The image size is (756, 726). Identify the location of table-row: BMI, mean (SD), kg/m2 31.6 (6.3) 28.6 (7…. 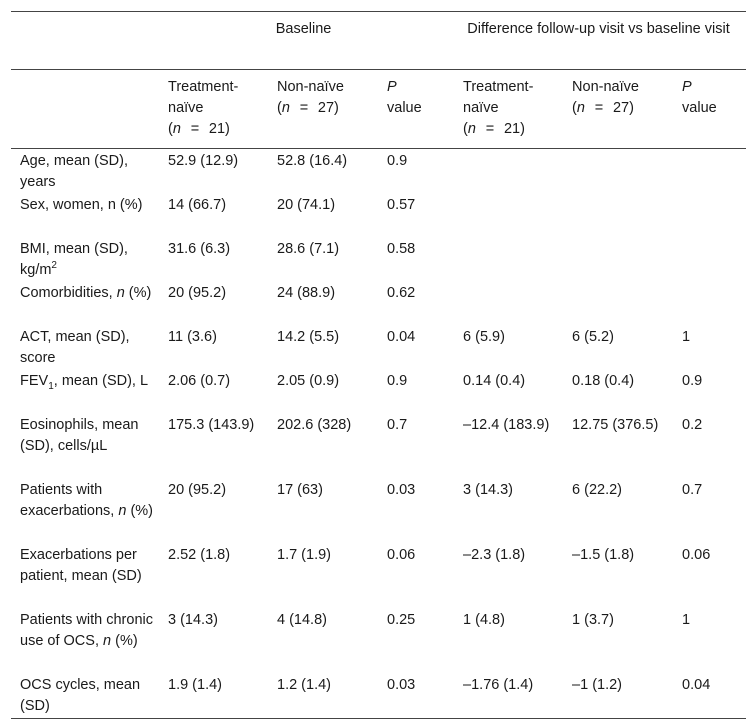
(378, 259).